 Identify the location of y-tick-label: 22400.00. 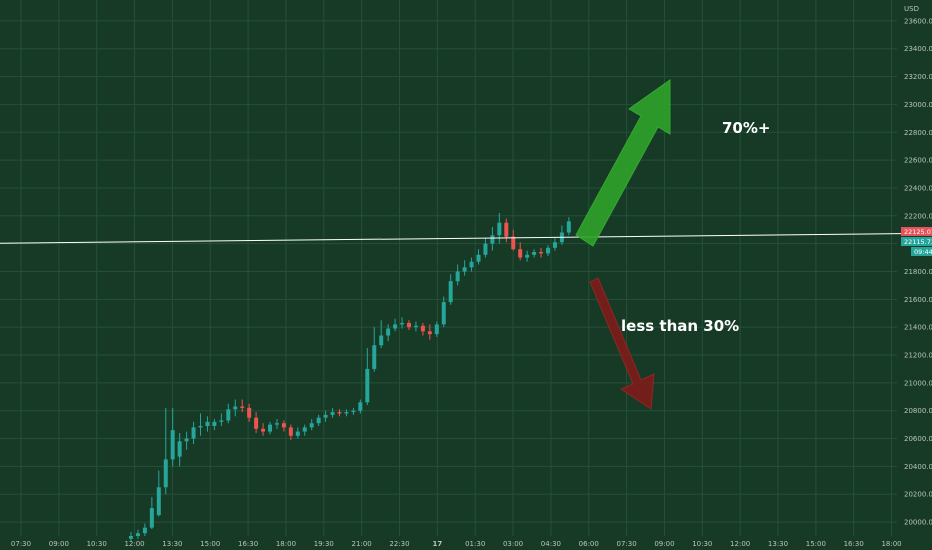
(918, 188).